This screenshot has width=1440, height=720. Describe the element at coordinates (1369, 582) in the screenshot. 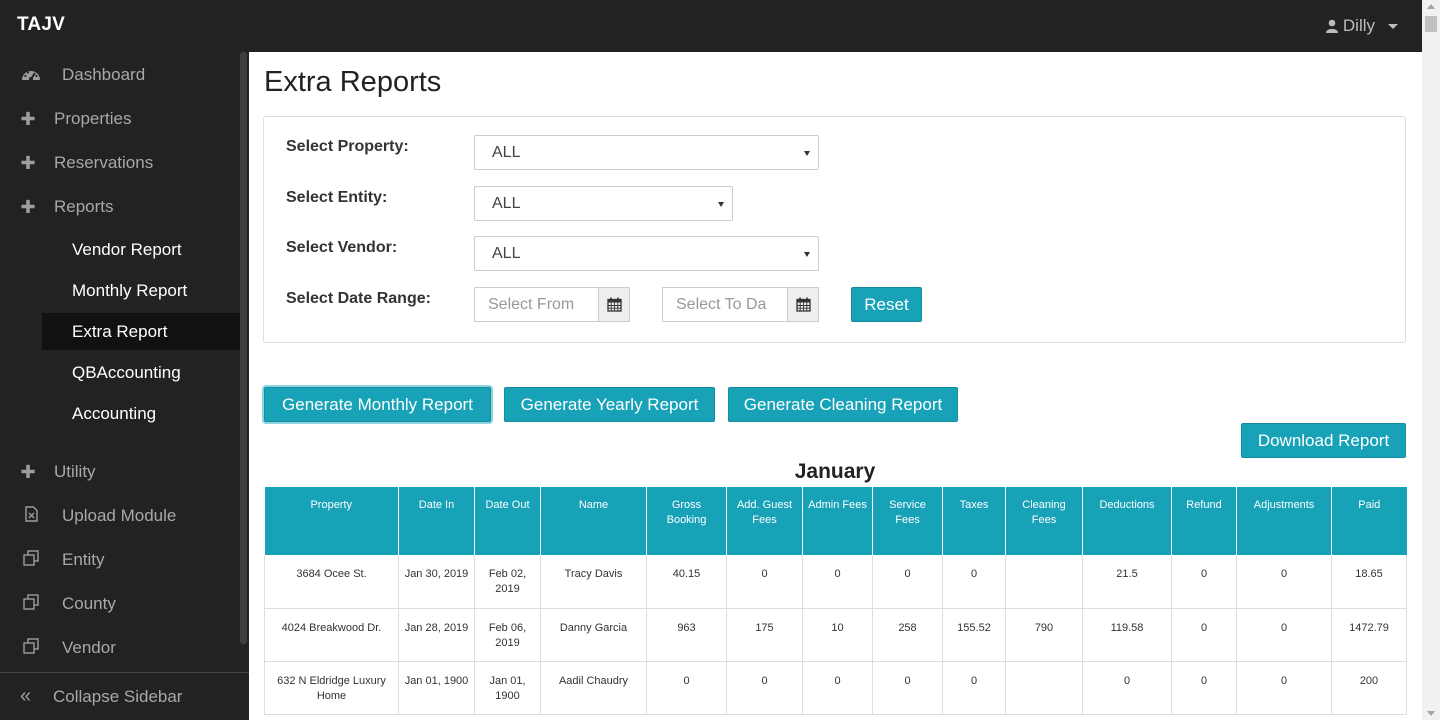

I see `table-cell: 18.65` at that location.